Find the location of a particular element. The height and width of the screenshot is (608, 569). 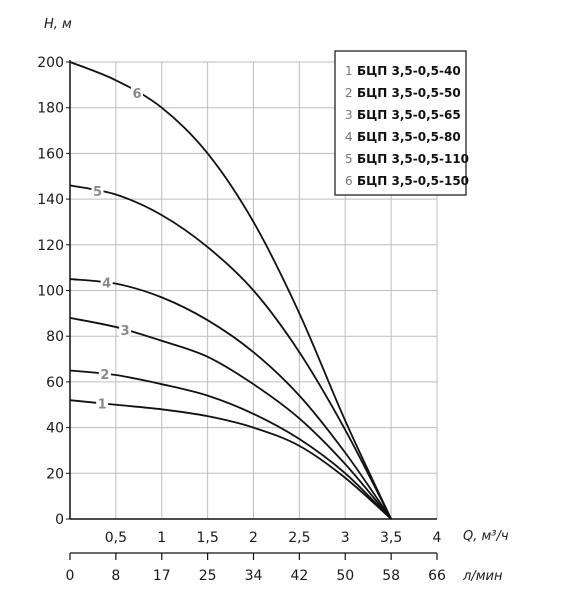

y-tick-label: 200 is located at coordinates (50, 63).